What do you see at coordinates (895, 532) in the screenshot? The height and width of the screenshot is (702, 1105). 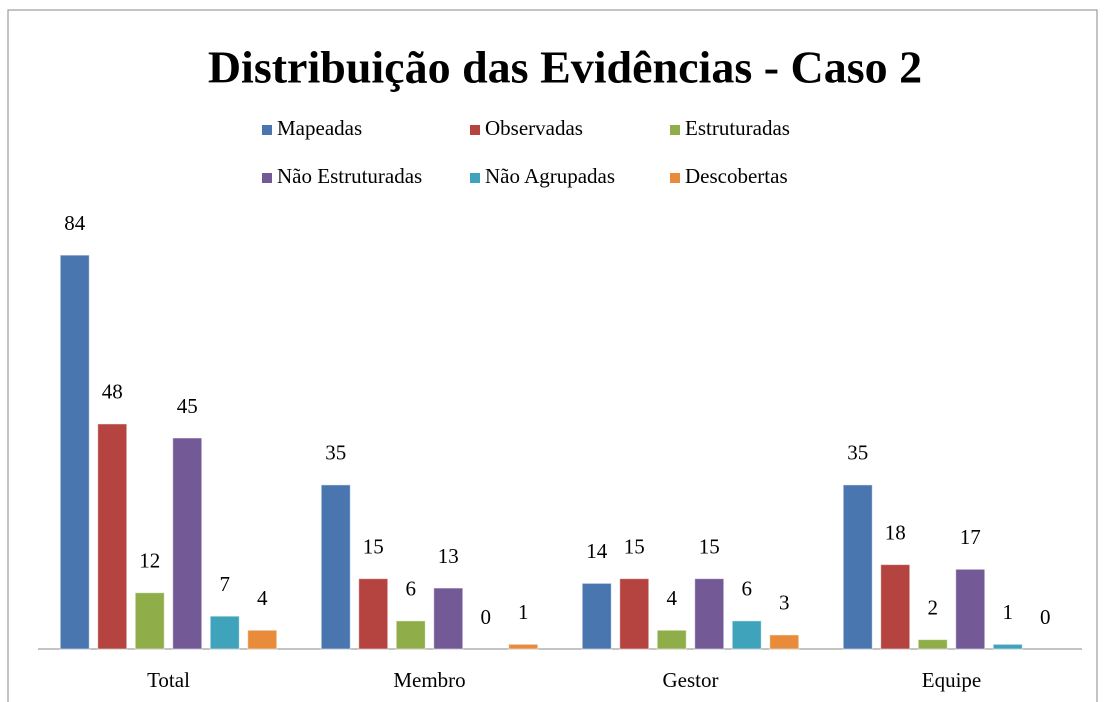 I see `data-label: 18` at bounding box center [895, 532].